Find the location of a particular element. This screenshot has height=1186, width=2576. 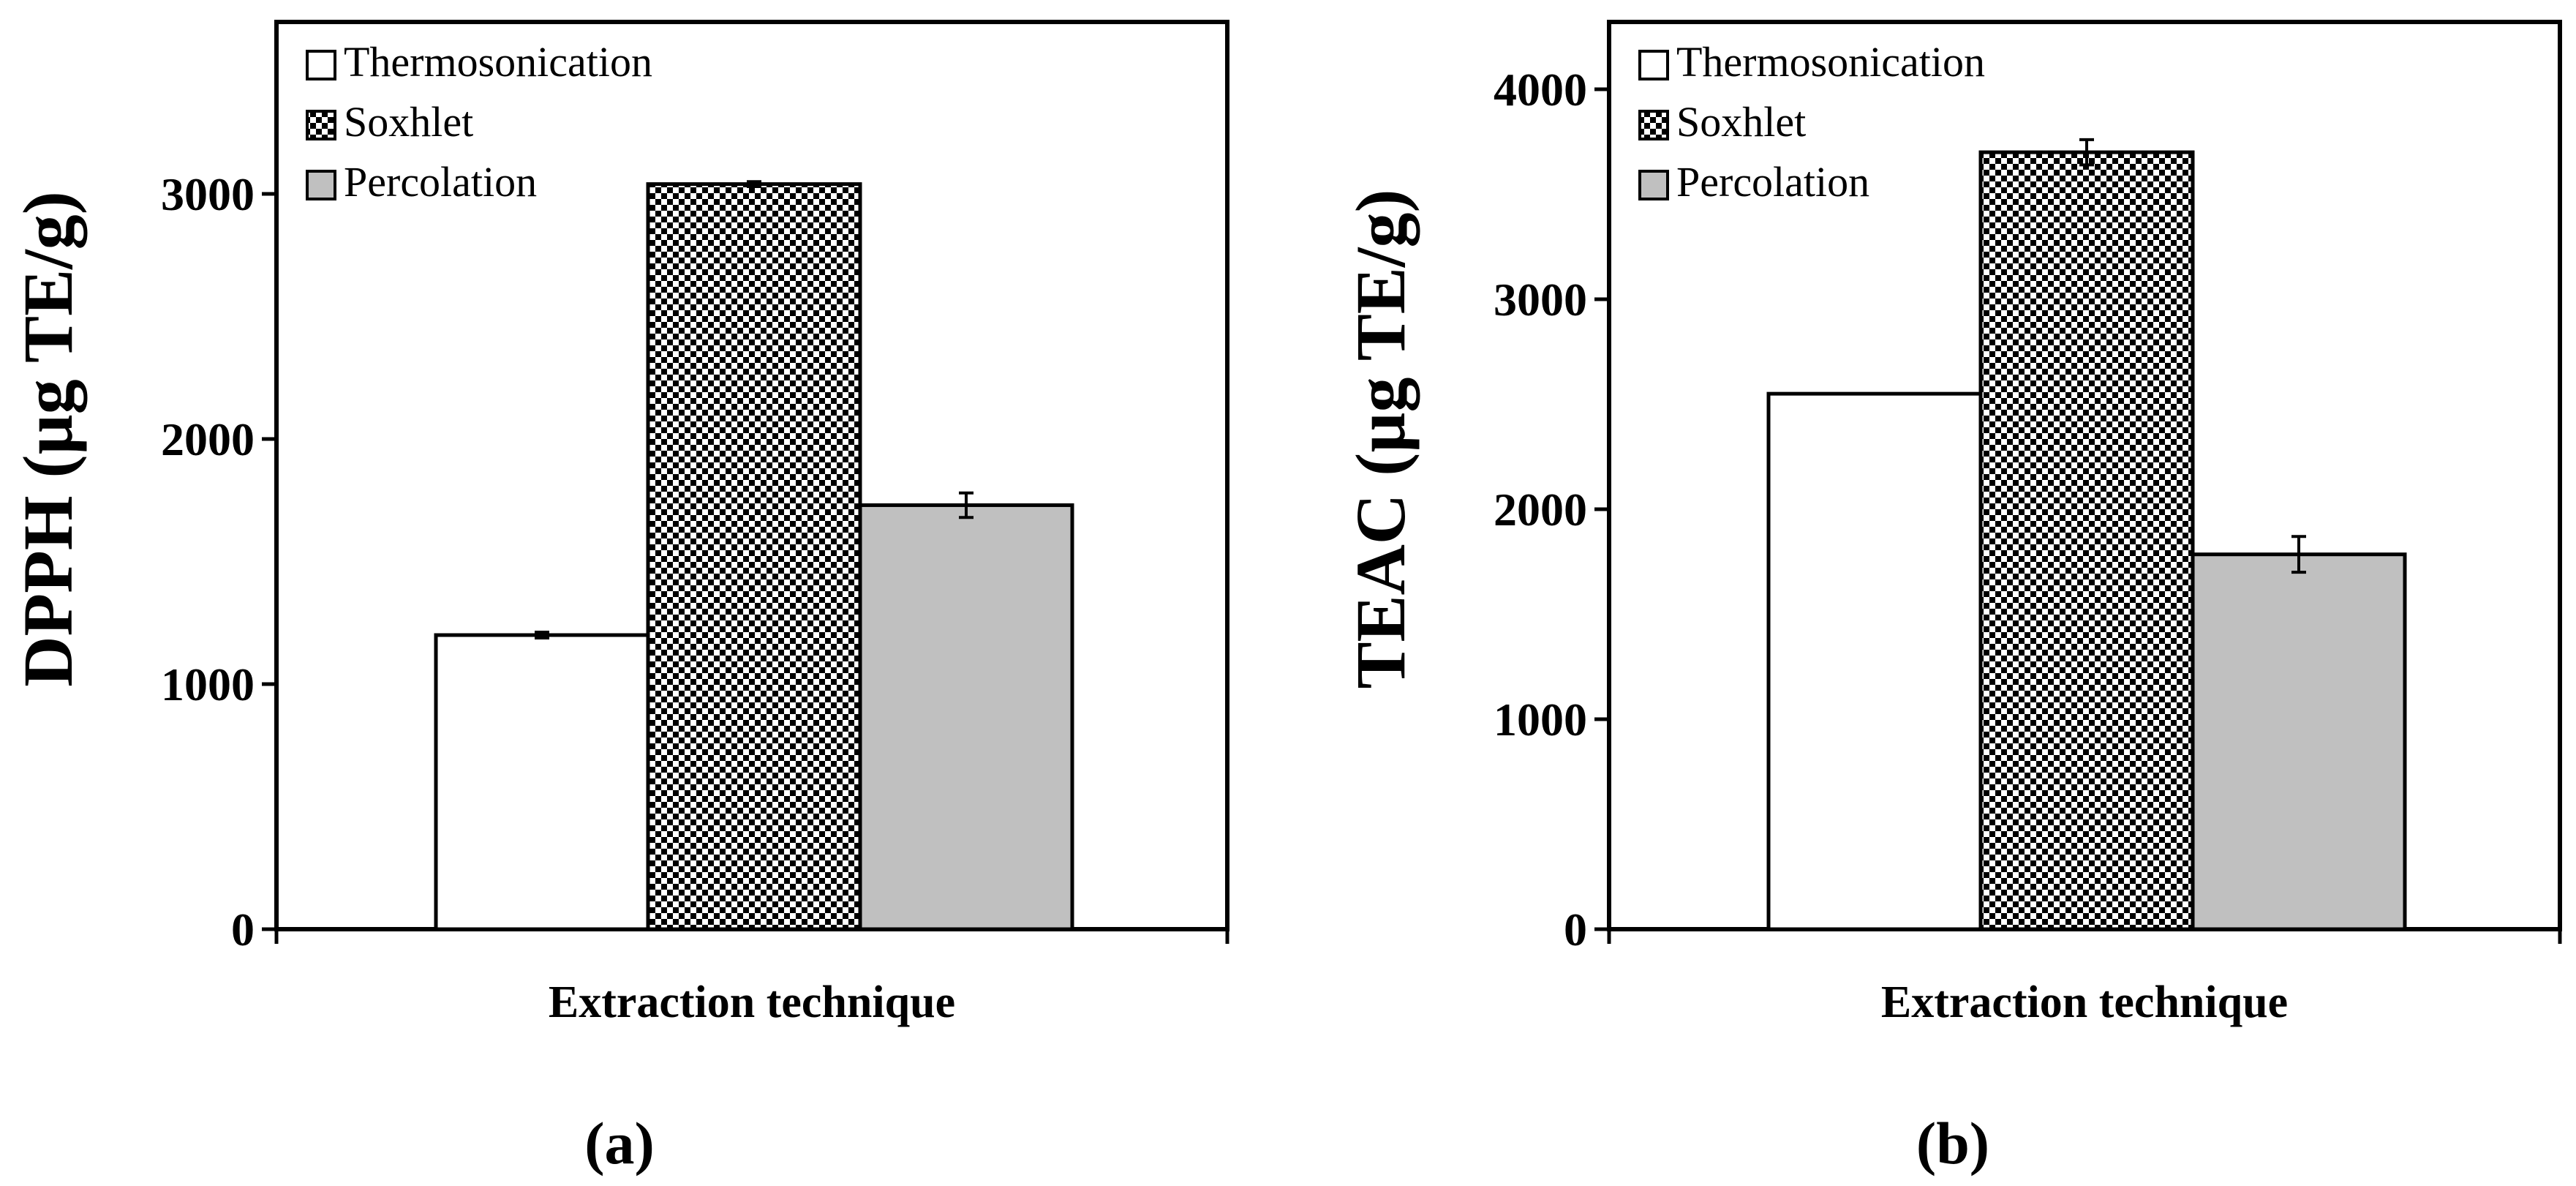

panel-label-b: (b) is located at coordinates (1952, 1143).